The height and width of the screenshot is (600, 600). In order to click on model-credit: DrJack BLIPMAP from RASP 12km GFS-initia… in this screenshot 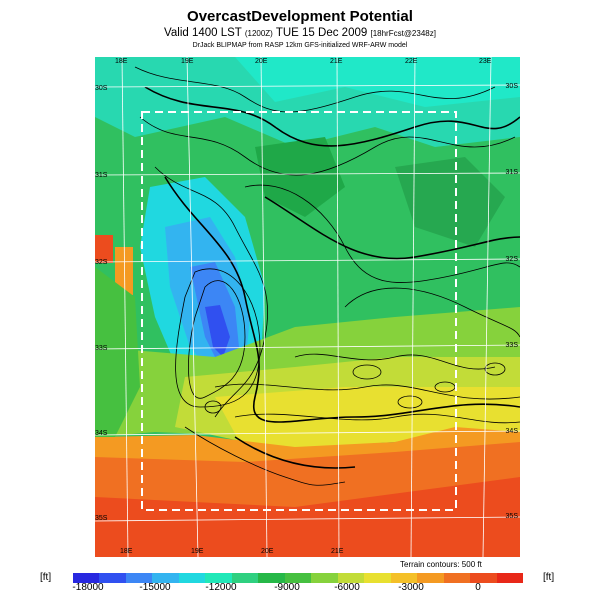, I will do `click(300, 45)`.